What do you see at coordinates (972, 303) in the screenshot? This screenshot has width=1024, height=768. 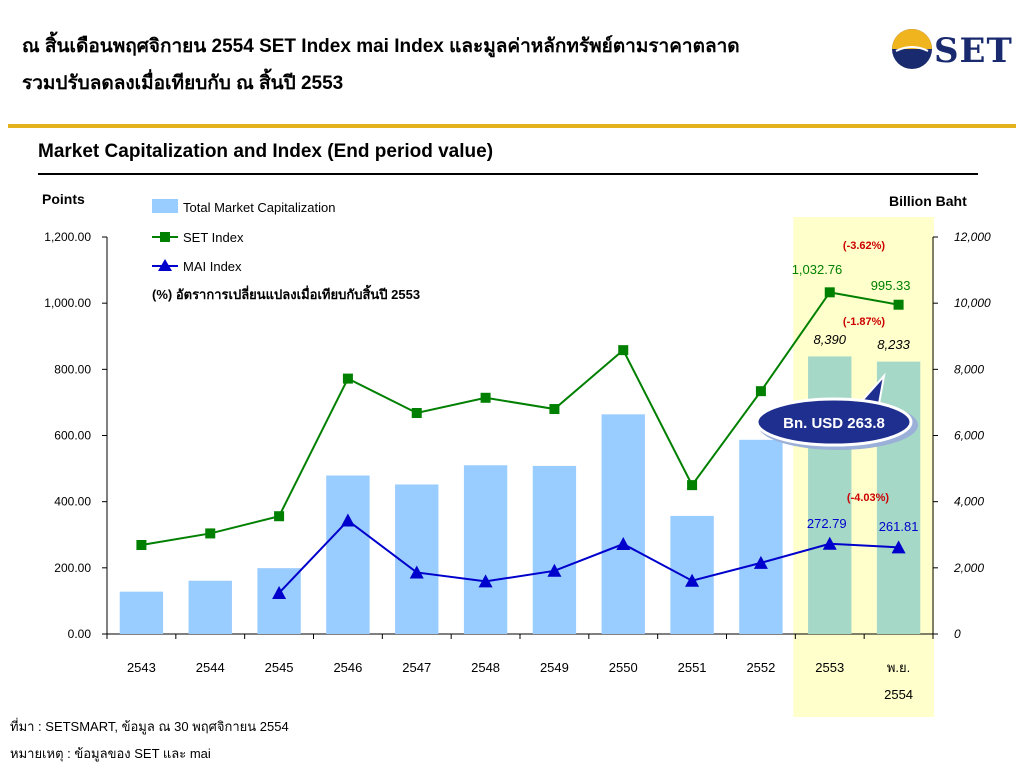 I see `right-tick-label: 10,000` at bounding box center [972, 303].